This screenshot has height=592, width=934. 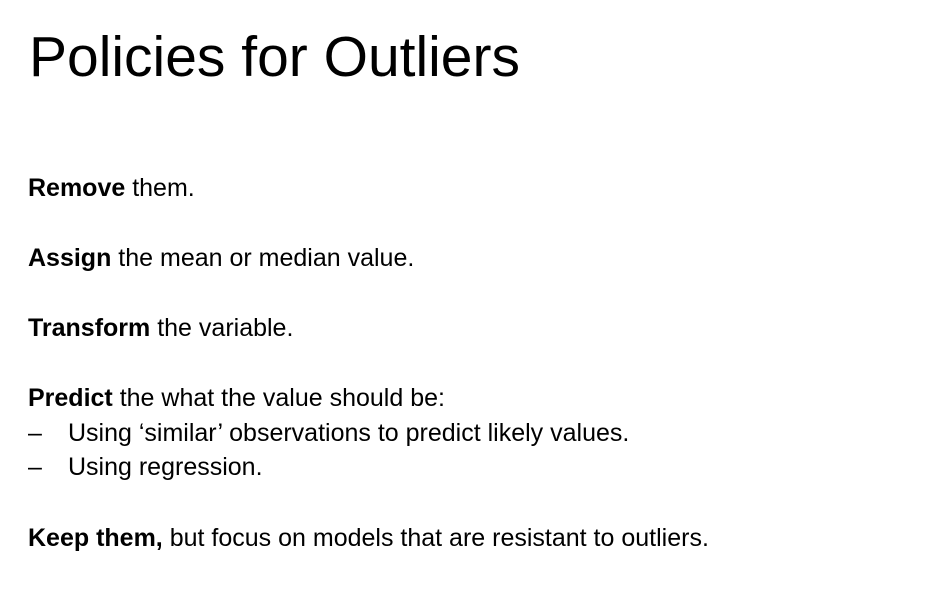 What do you see at coordinates (263, 258) in the screenshot?
I see `policy-text: the mean or median value.` at bounding box center [263, 258].